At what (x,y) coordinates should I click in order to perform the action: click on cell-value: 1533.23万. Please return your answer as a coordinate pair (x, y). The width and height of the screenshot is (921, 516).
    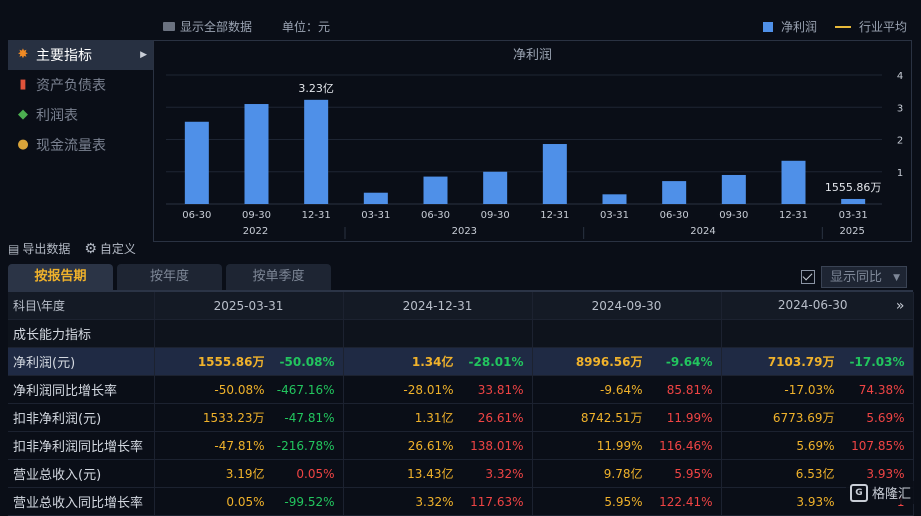
    Looking at the image, I should click on (233, 418).